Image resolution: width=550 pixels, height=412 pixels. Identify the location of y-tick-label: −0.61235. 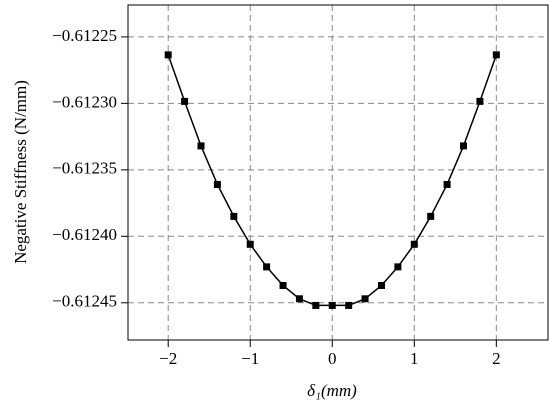
(84, 168).